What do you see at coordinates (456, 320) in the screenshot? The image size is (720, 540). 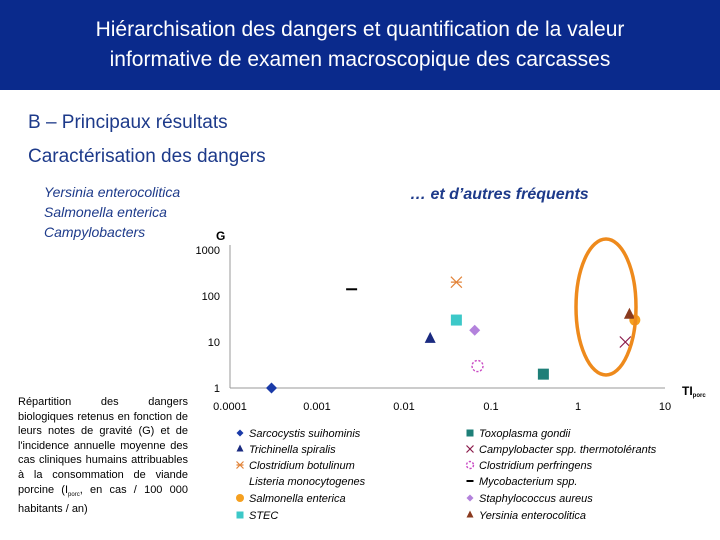 I see `point-stec` at bounding box center [456, 320].